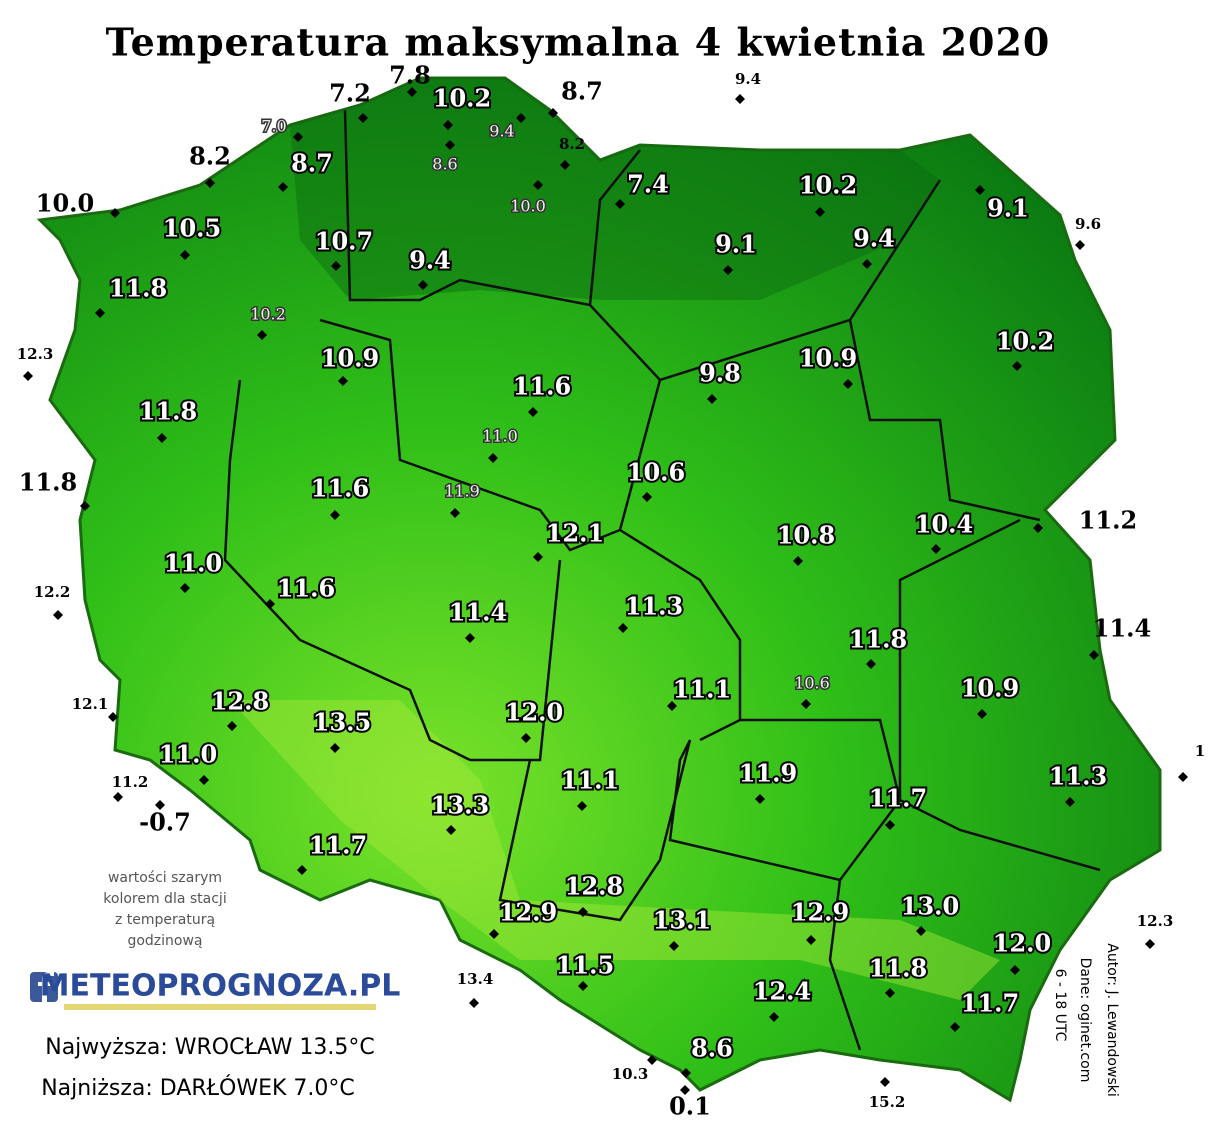  What do you see at coordinates (1088, 224) in the screenshot?
I see `station-value: 9.6` at bounding box center [1088, 224].